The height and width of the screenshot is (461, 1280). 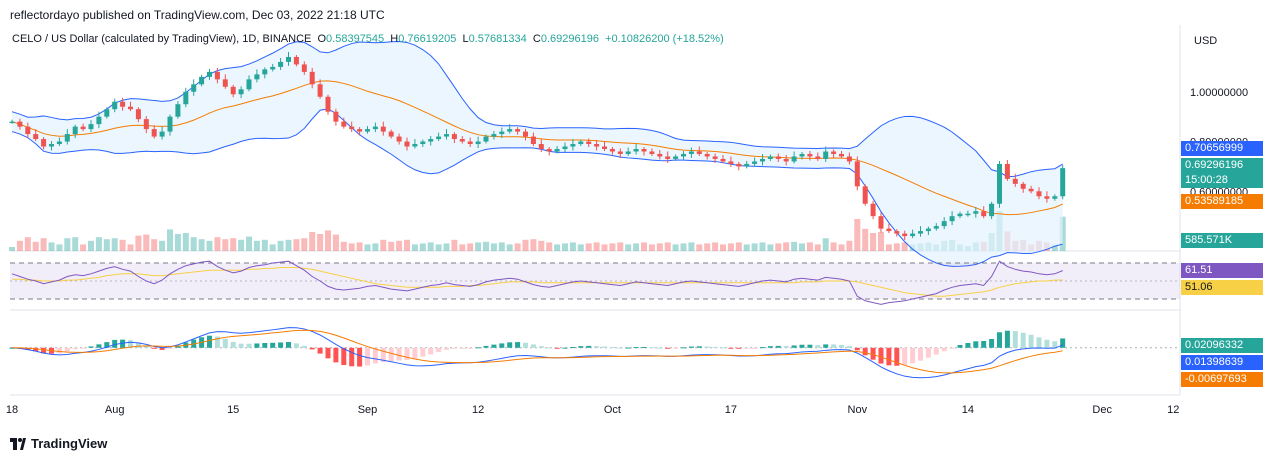 I want to click on rsi-ma-line, so click(x=537, y=282).